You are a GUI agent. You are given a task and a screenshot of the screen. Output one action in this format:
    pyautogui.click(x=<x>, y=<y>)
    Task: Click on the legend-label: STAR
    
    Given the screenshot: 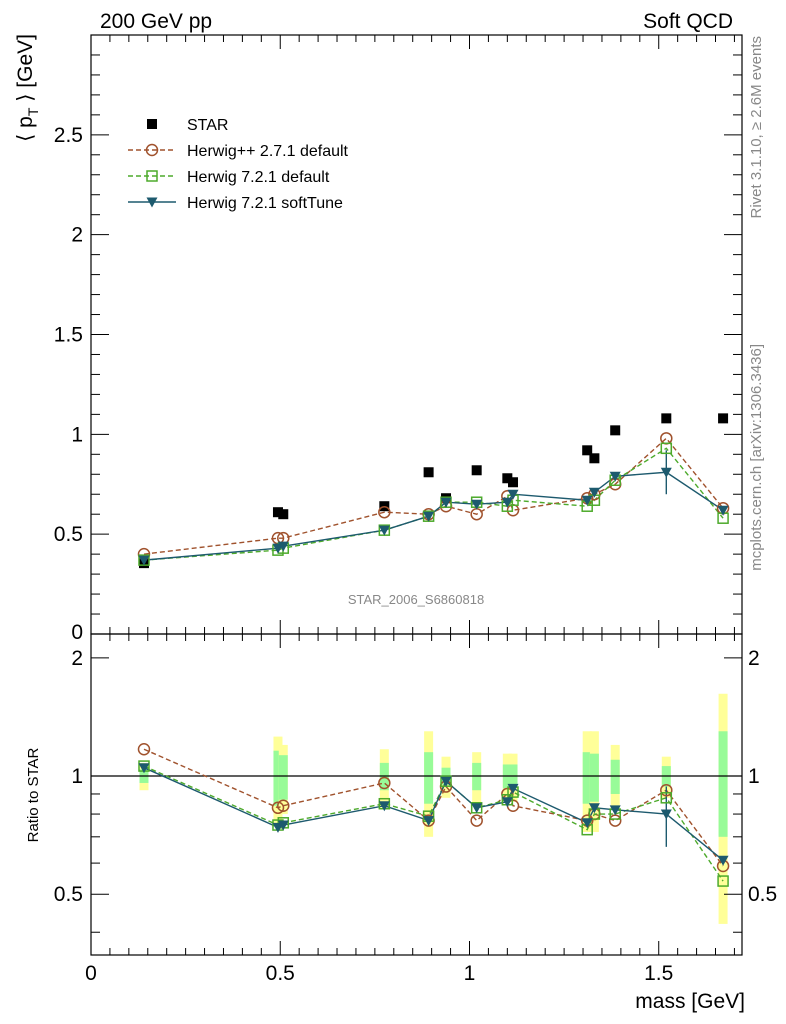 What is the action you would take?
    pyautogui.click(x=207, y=125)
    